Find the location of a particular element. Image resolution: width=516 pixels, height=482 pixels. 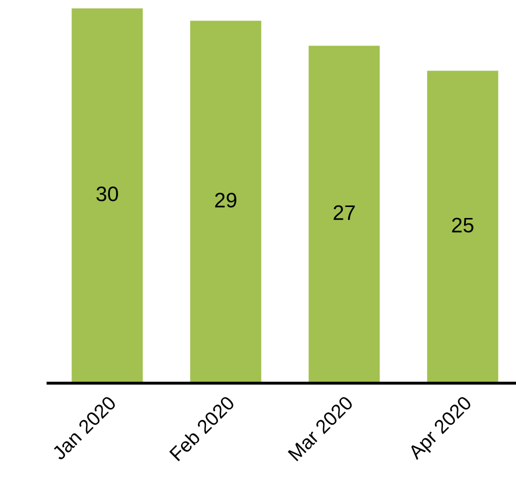

data-label: 29 is located at coordinates (225, 200).